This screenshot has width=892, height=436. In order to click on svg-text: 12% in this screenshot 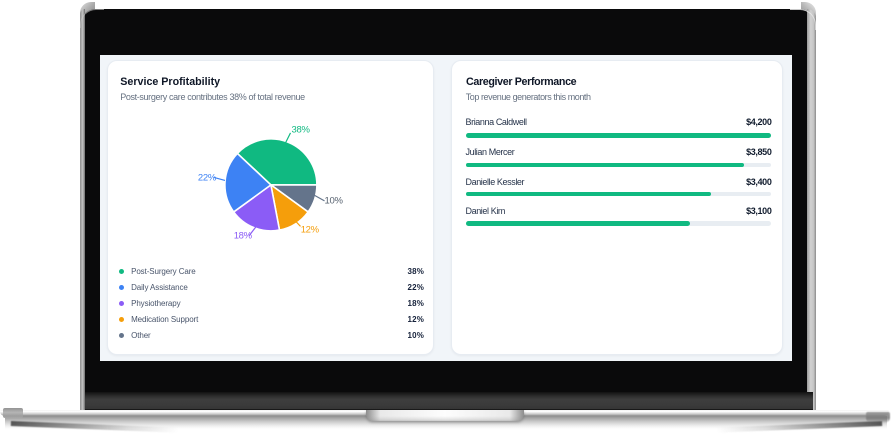, I will do `click(310, 230)`.